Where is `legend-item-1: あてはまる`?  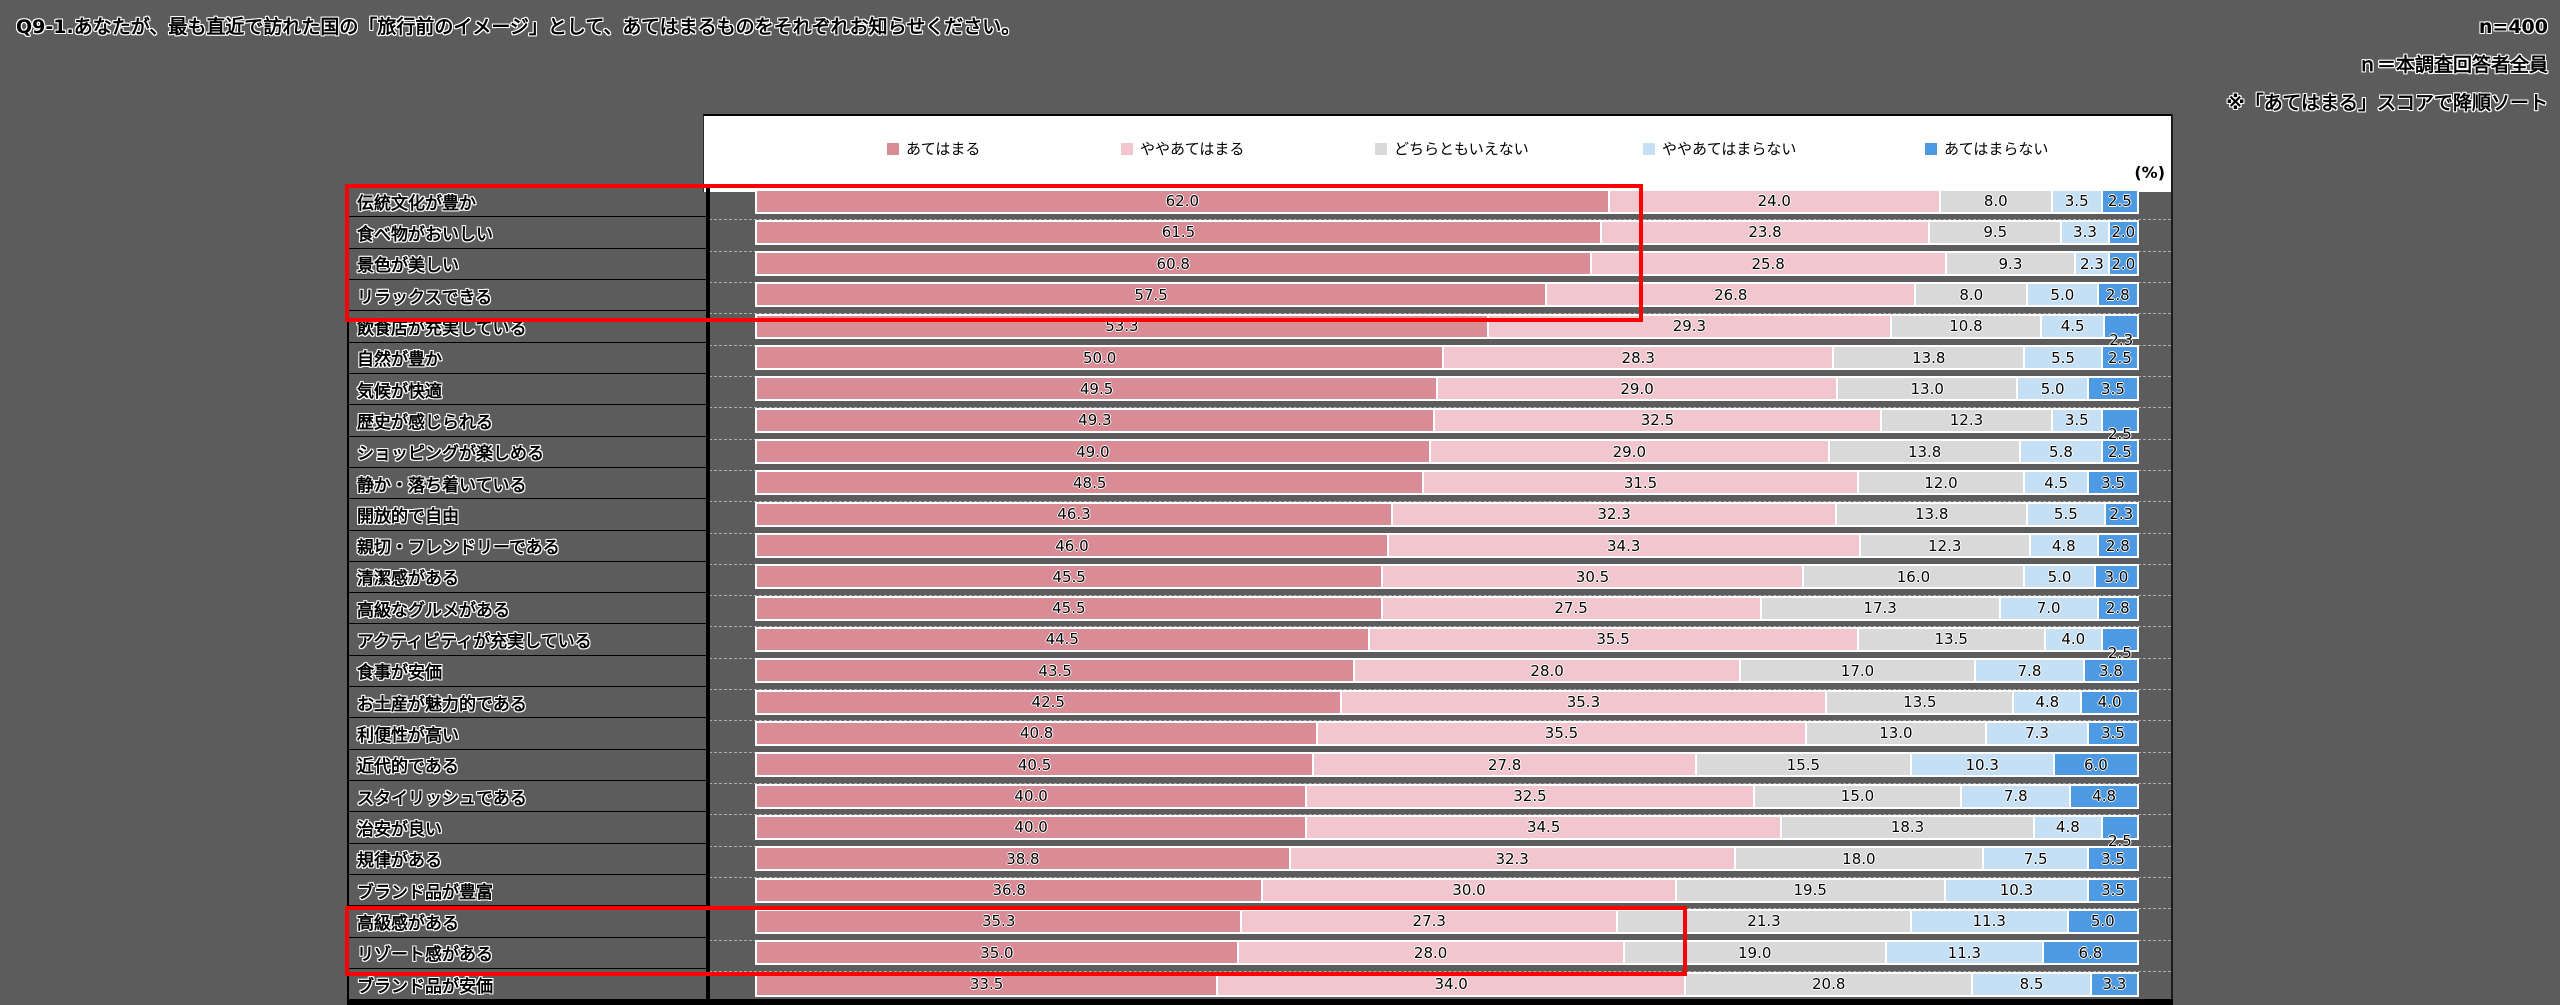
legend-item-1: あてはまる is located at coordinates (933, 148).